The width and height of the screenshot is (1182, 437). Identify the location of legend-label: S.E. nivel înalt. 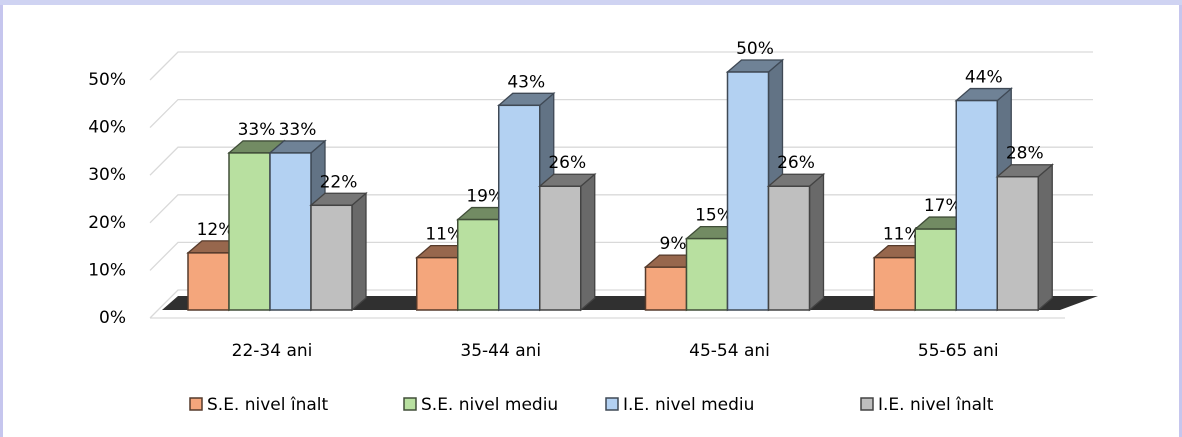
(268, 405).